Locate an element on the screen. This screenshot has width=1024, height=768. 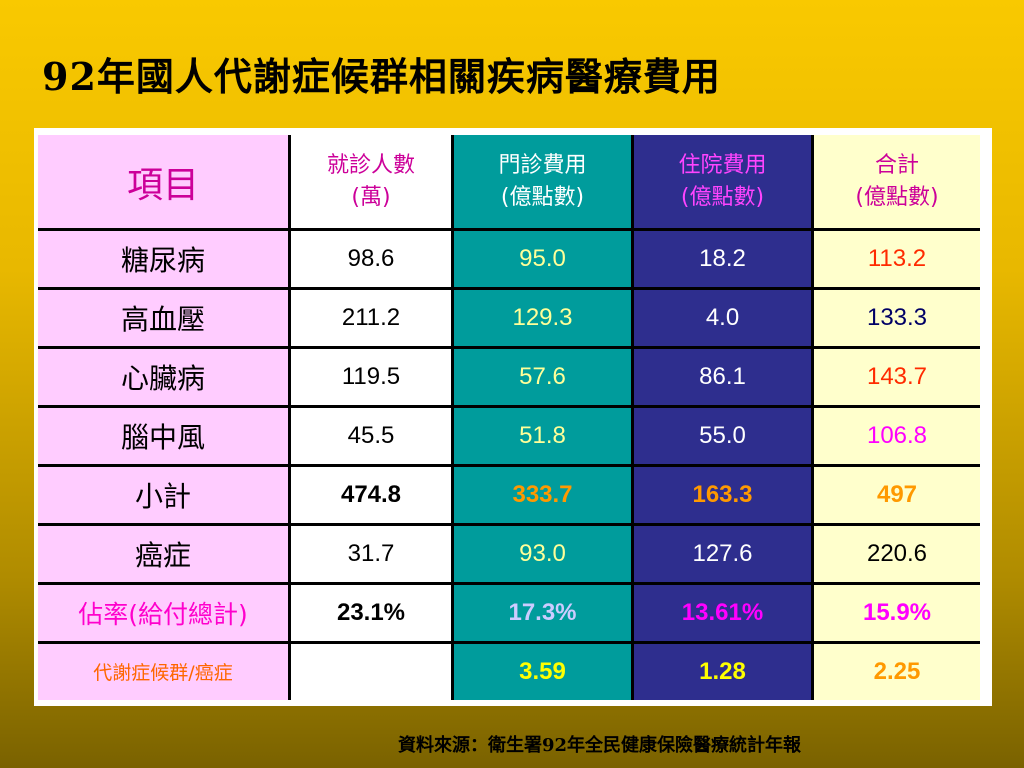
header-inpatient-cost: 住院費用 (億點數) is located at coordinates (722, 183).